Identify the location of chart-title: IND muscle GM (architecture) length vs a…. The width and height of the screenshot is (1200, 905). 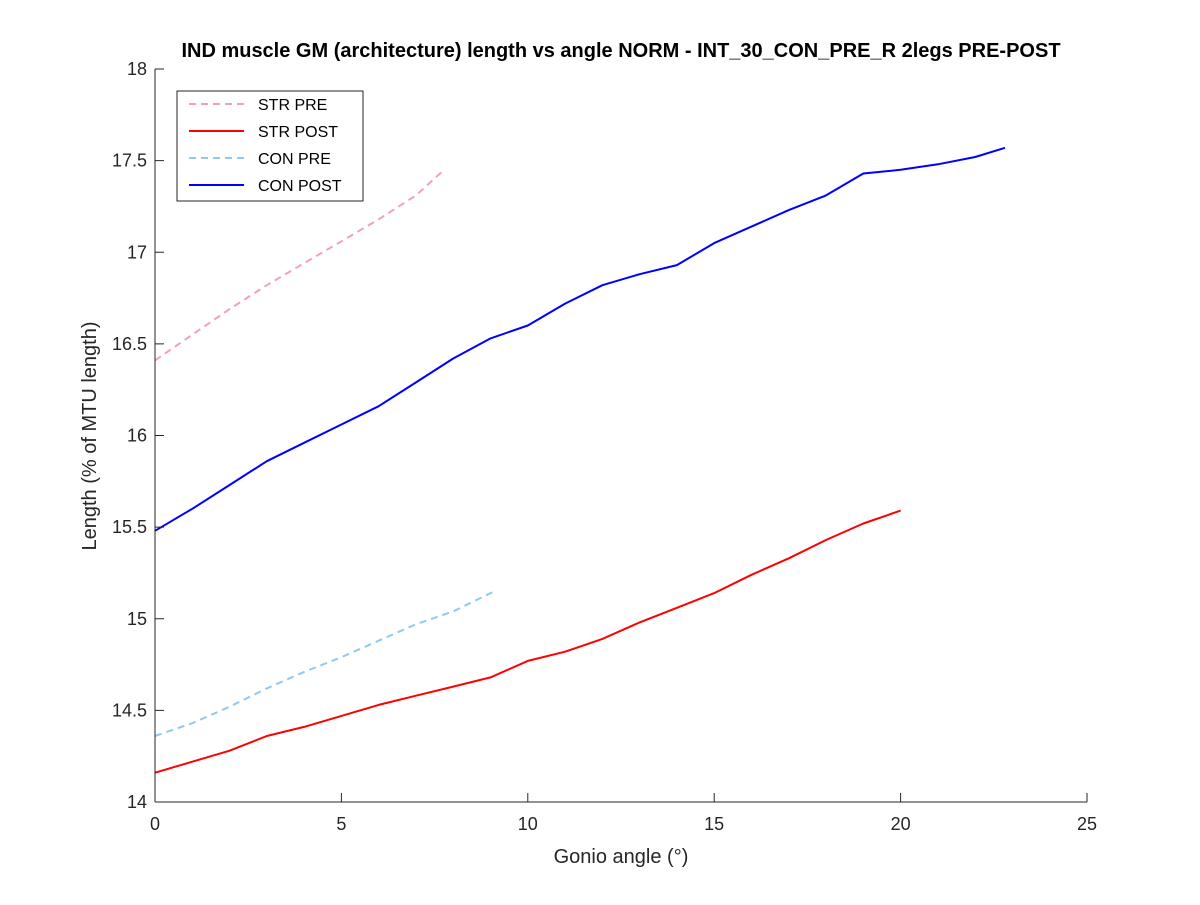
(620, 51).